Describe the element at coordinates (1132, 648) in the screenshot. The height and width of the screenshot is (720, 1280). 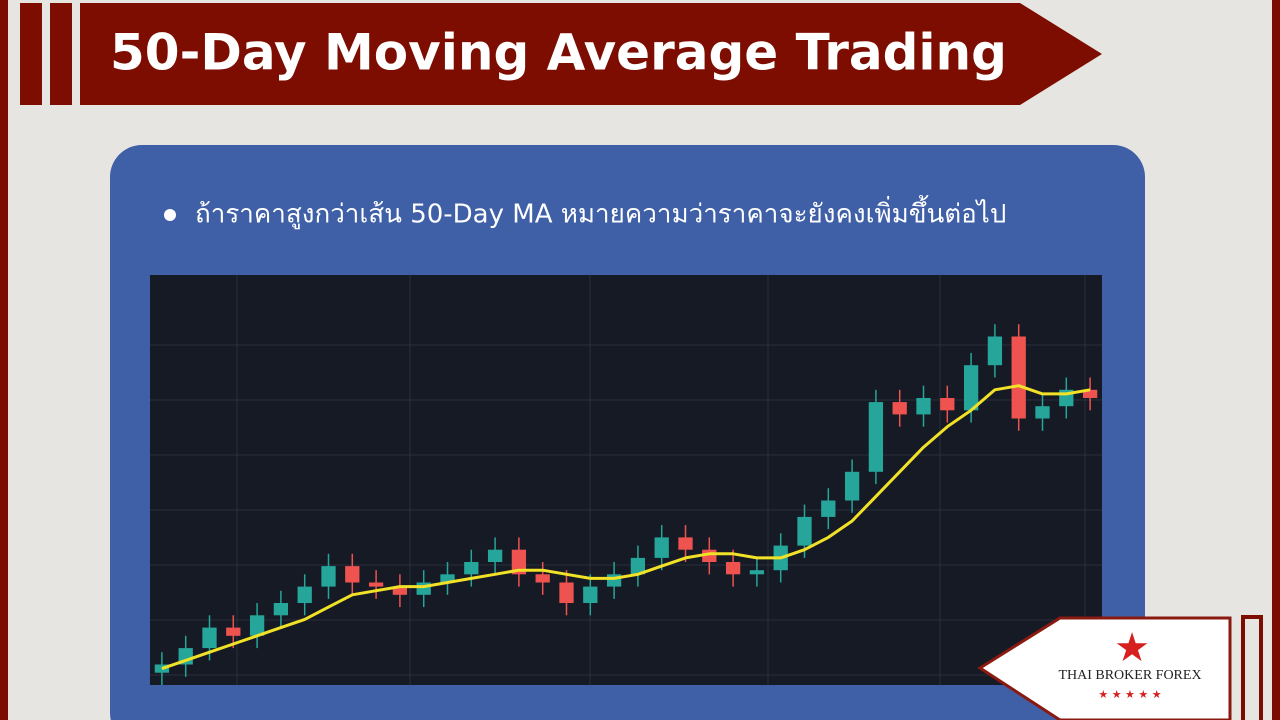
I see `logo-star: ★` at that location.